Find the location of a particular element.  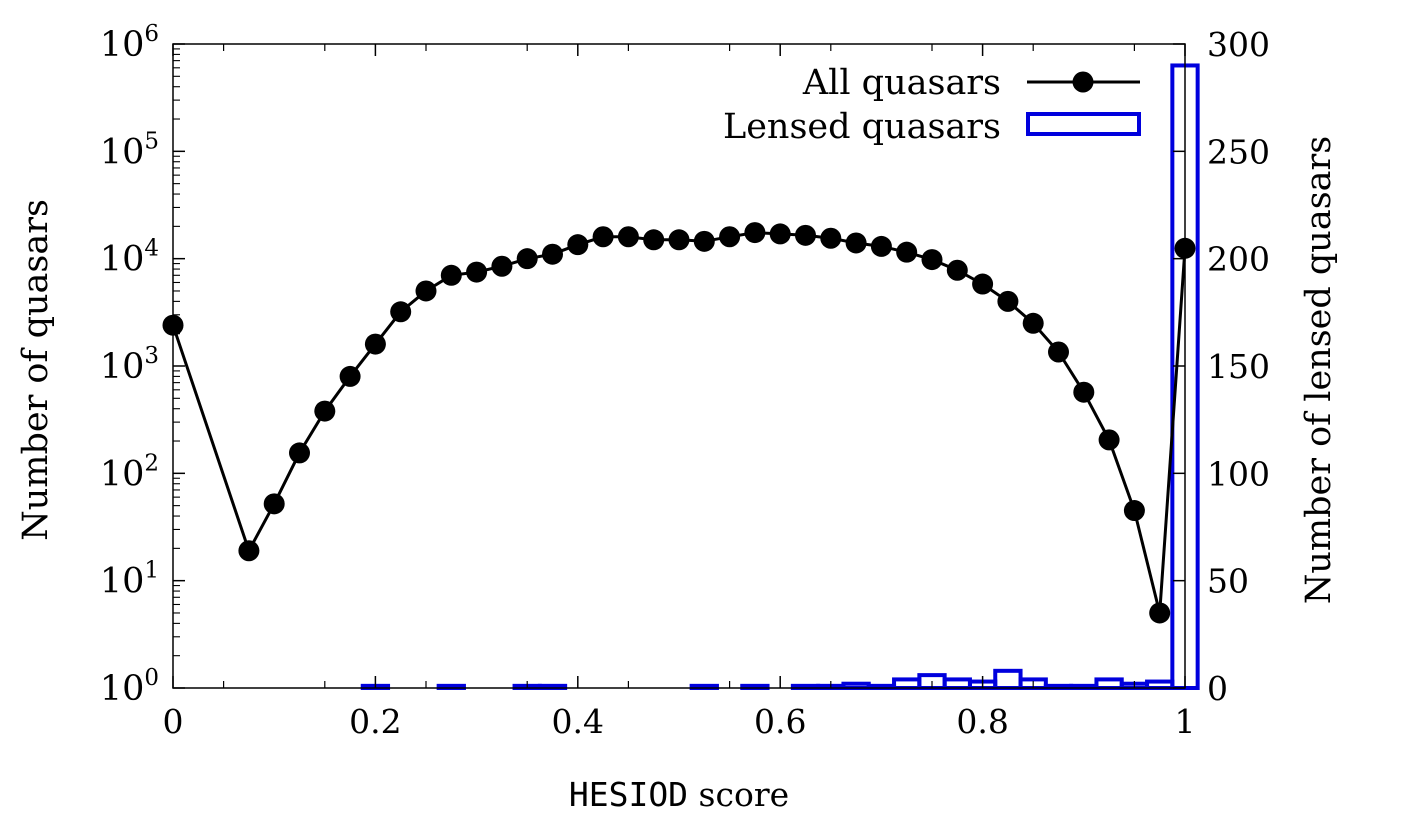

y-right-tick-label-2: 100 is located at coordinates (1238, 473).